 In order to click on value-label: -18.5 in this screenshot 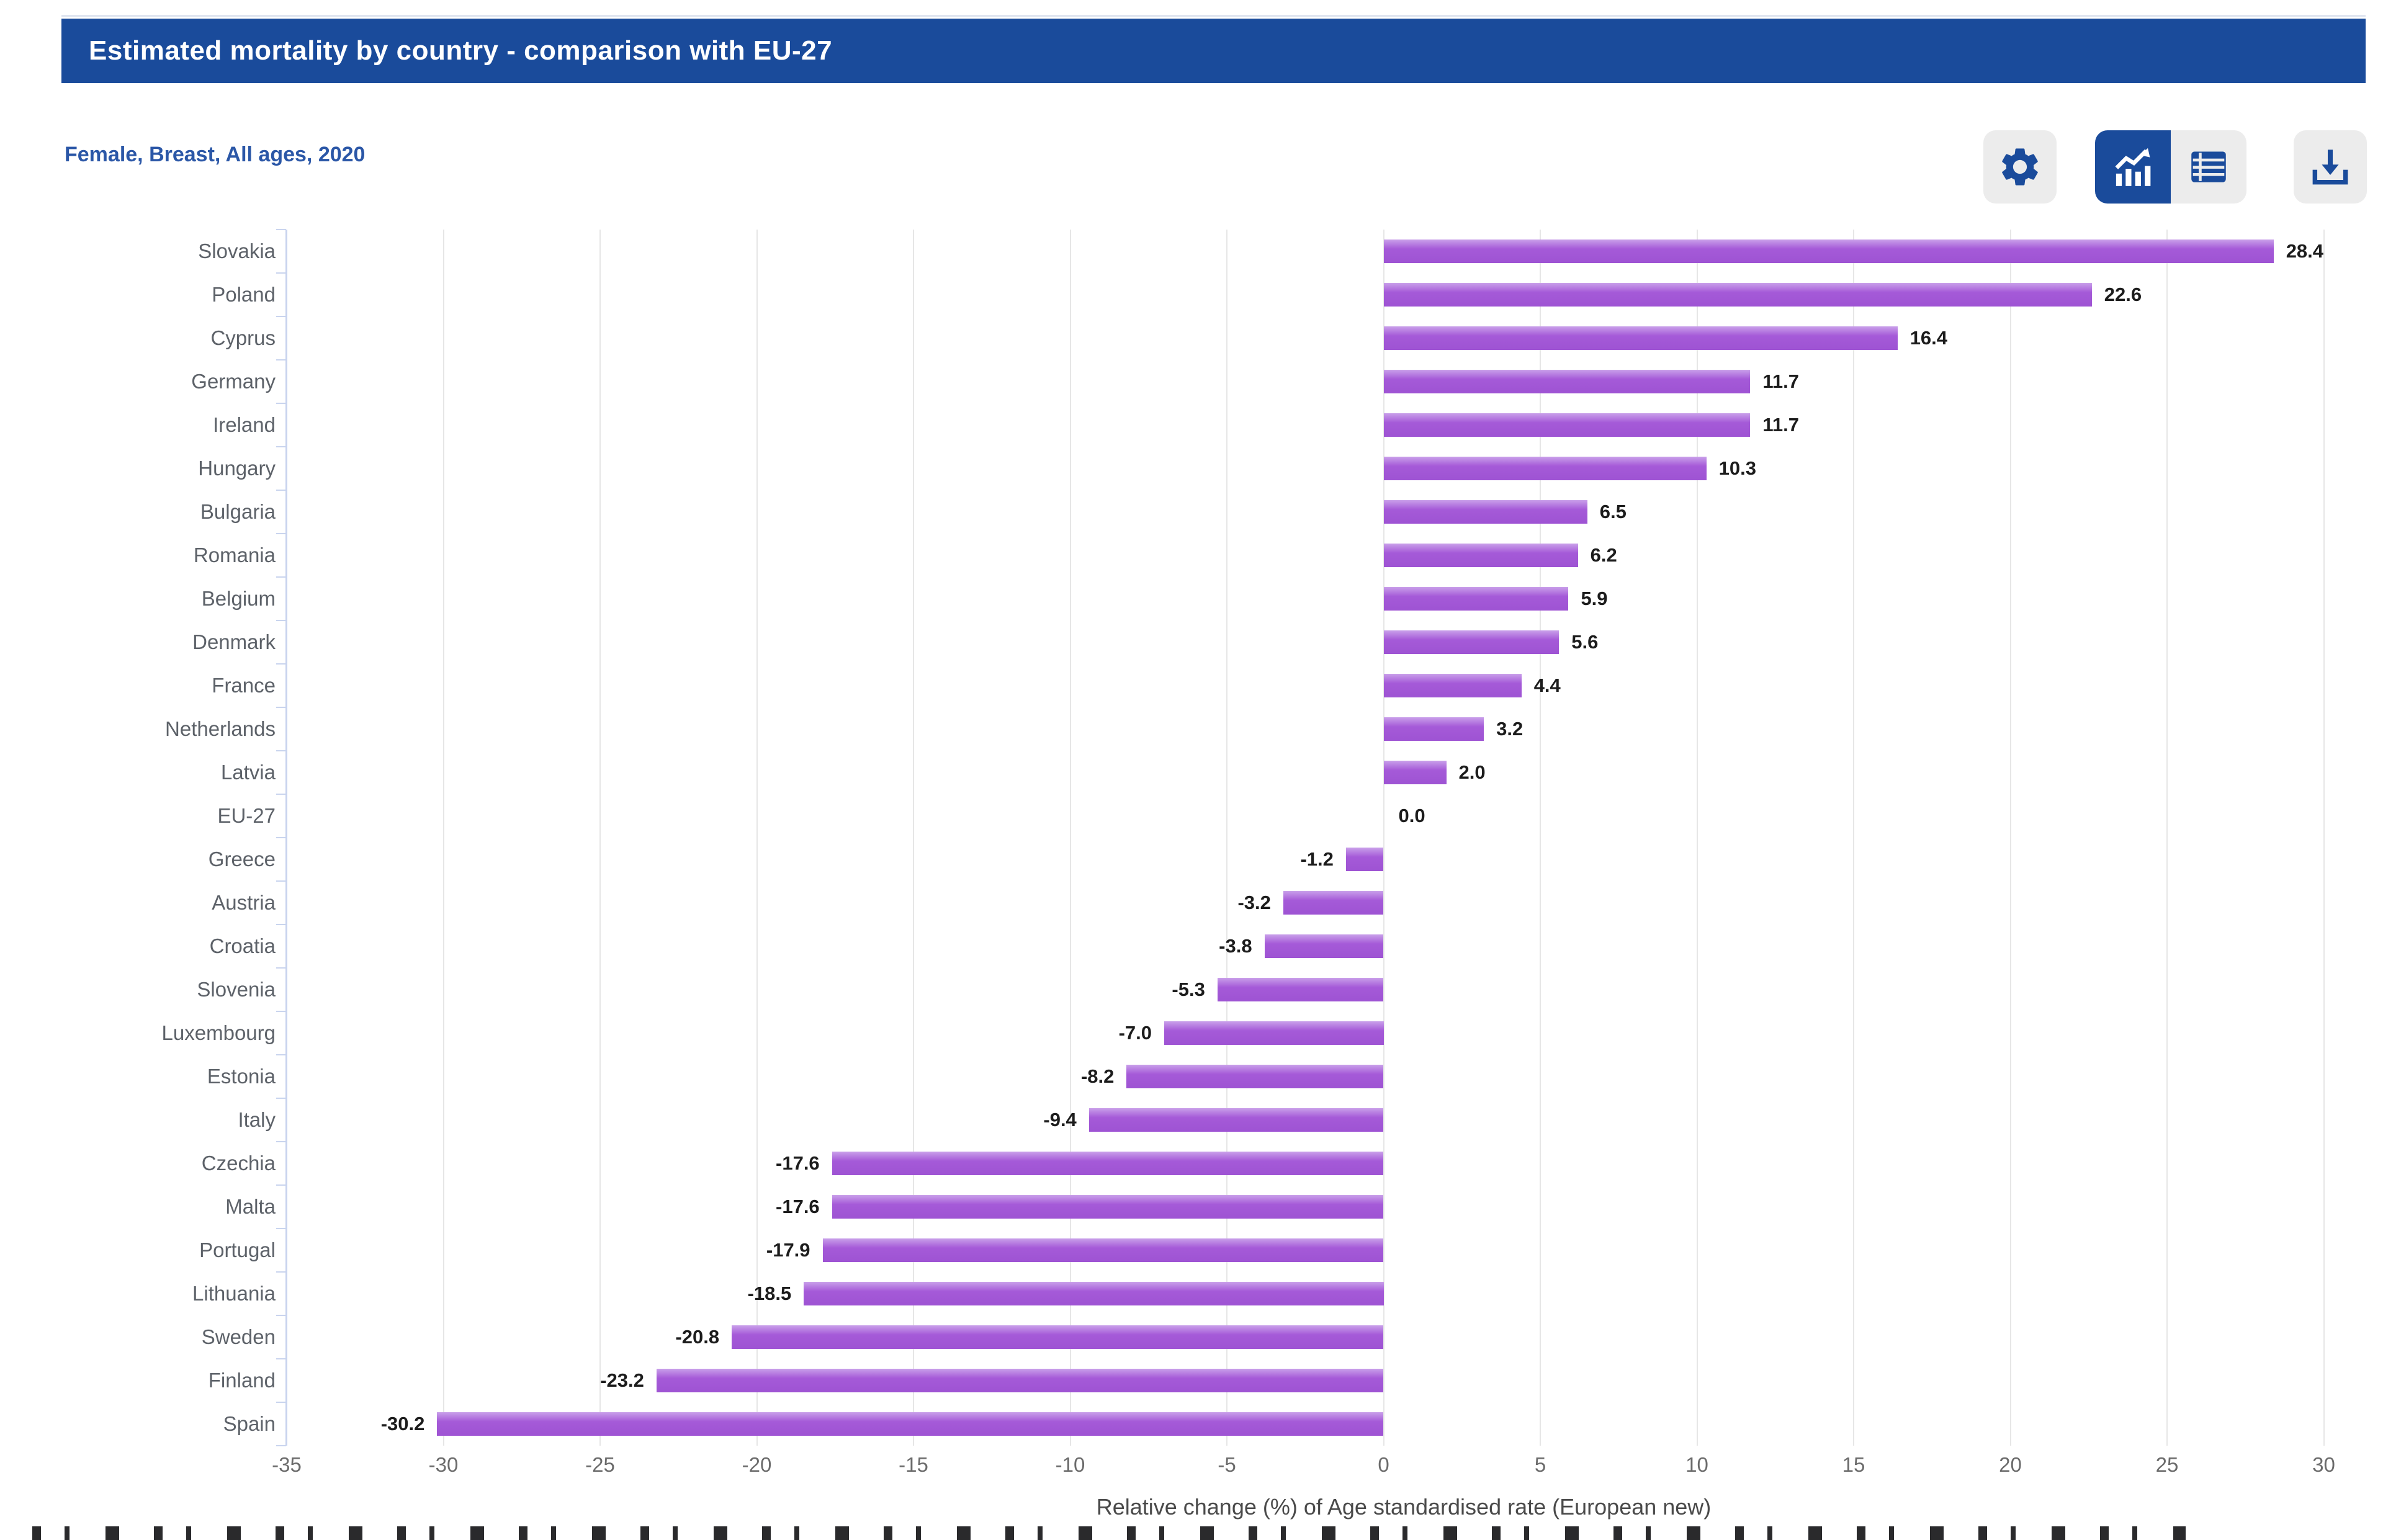, I will do `click(769, 1293)`.